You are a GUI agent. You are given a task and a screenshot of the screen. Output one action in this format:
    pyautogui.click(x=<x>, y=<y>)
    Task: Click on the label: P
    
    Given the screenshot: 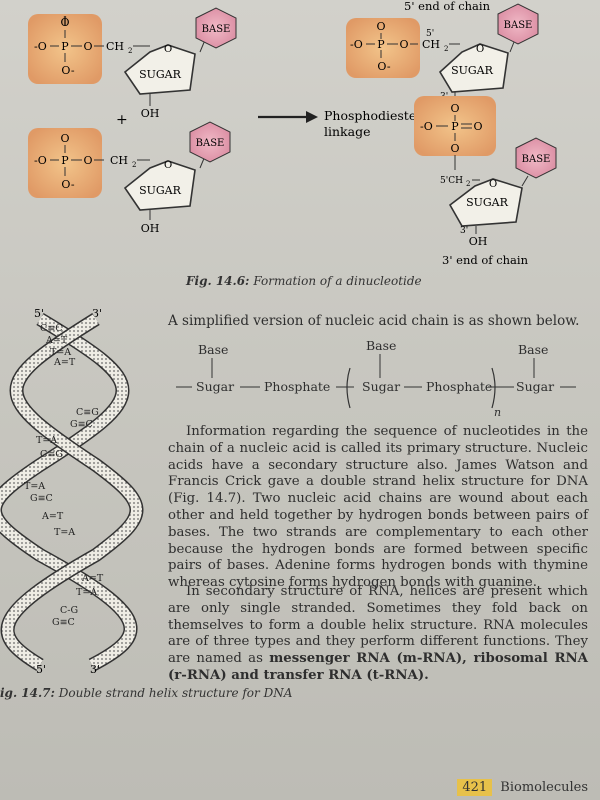 What is the action you would take?
    pyautogui.click(x=65, y=46)
    